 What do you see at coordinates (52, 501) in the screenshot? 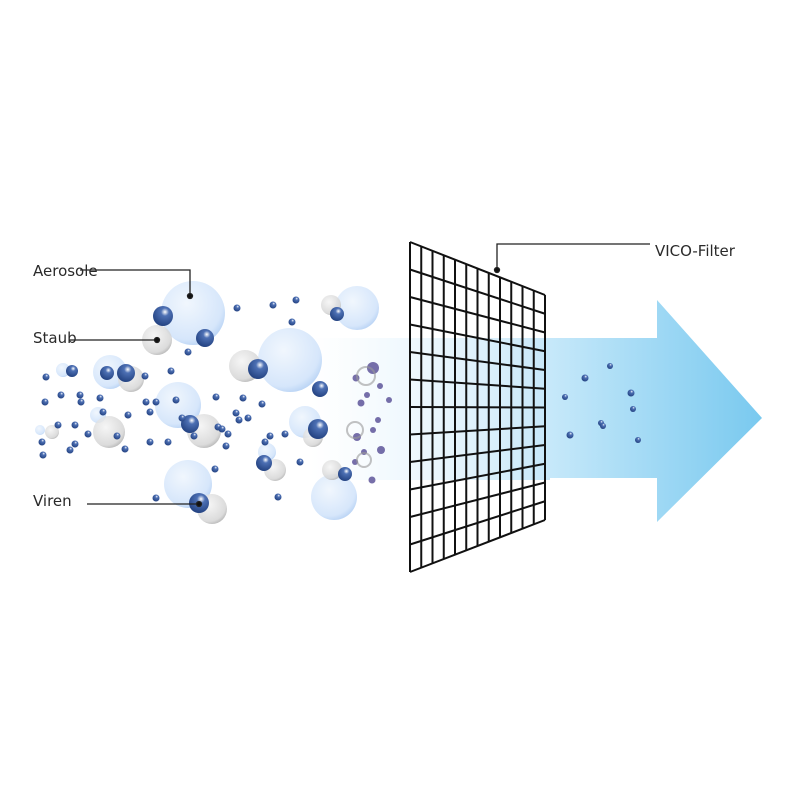
I see `viruses-label: Viren` at bounding box center [52, 501].